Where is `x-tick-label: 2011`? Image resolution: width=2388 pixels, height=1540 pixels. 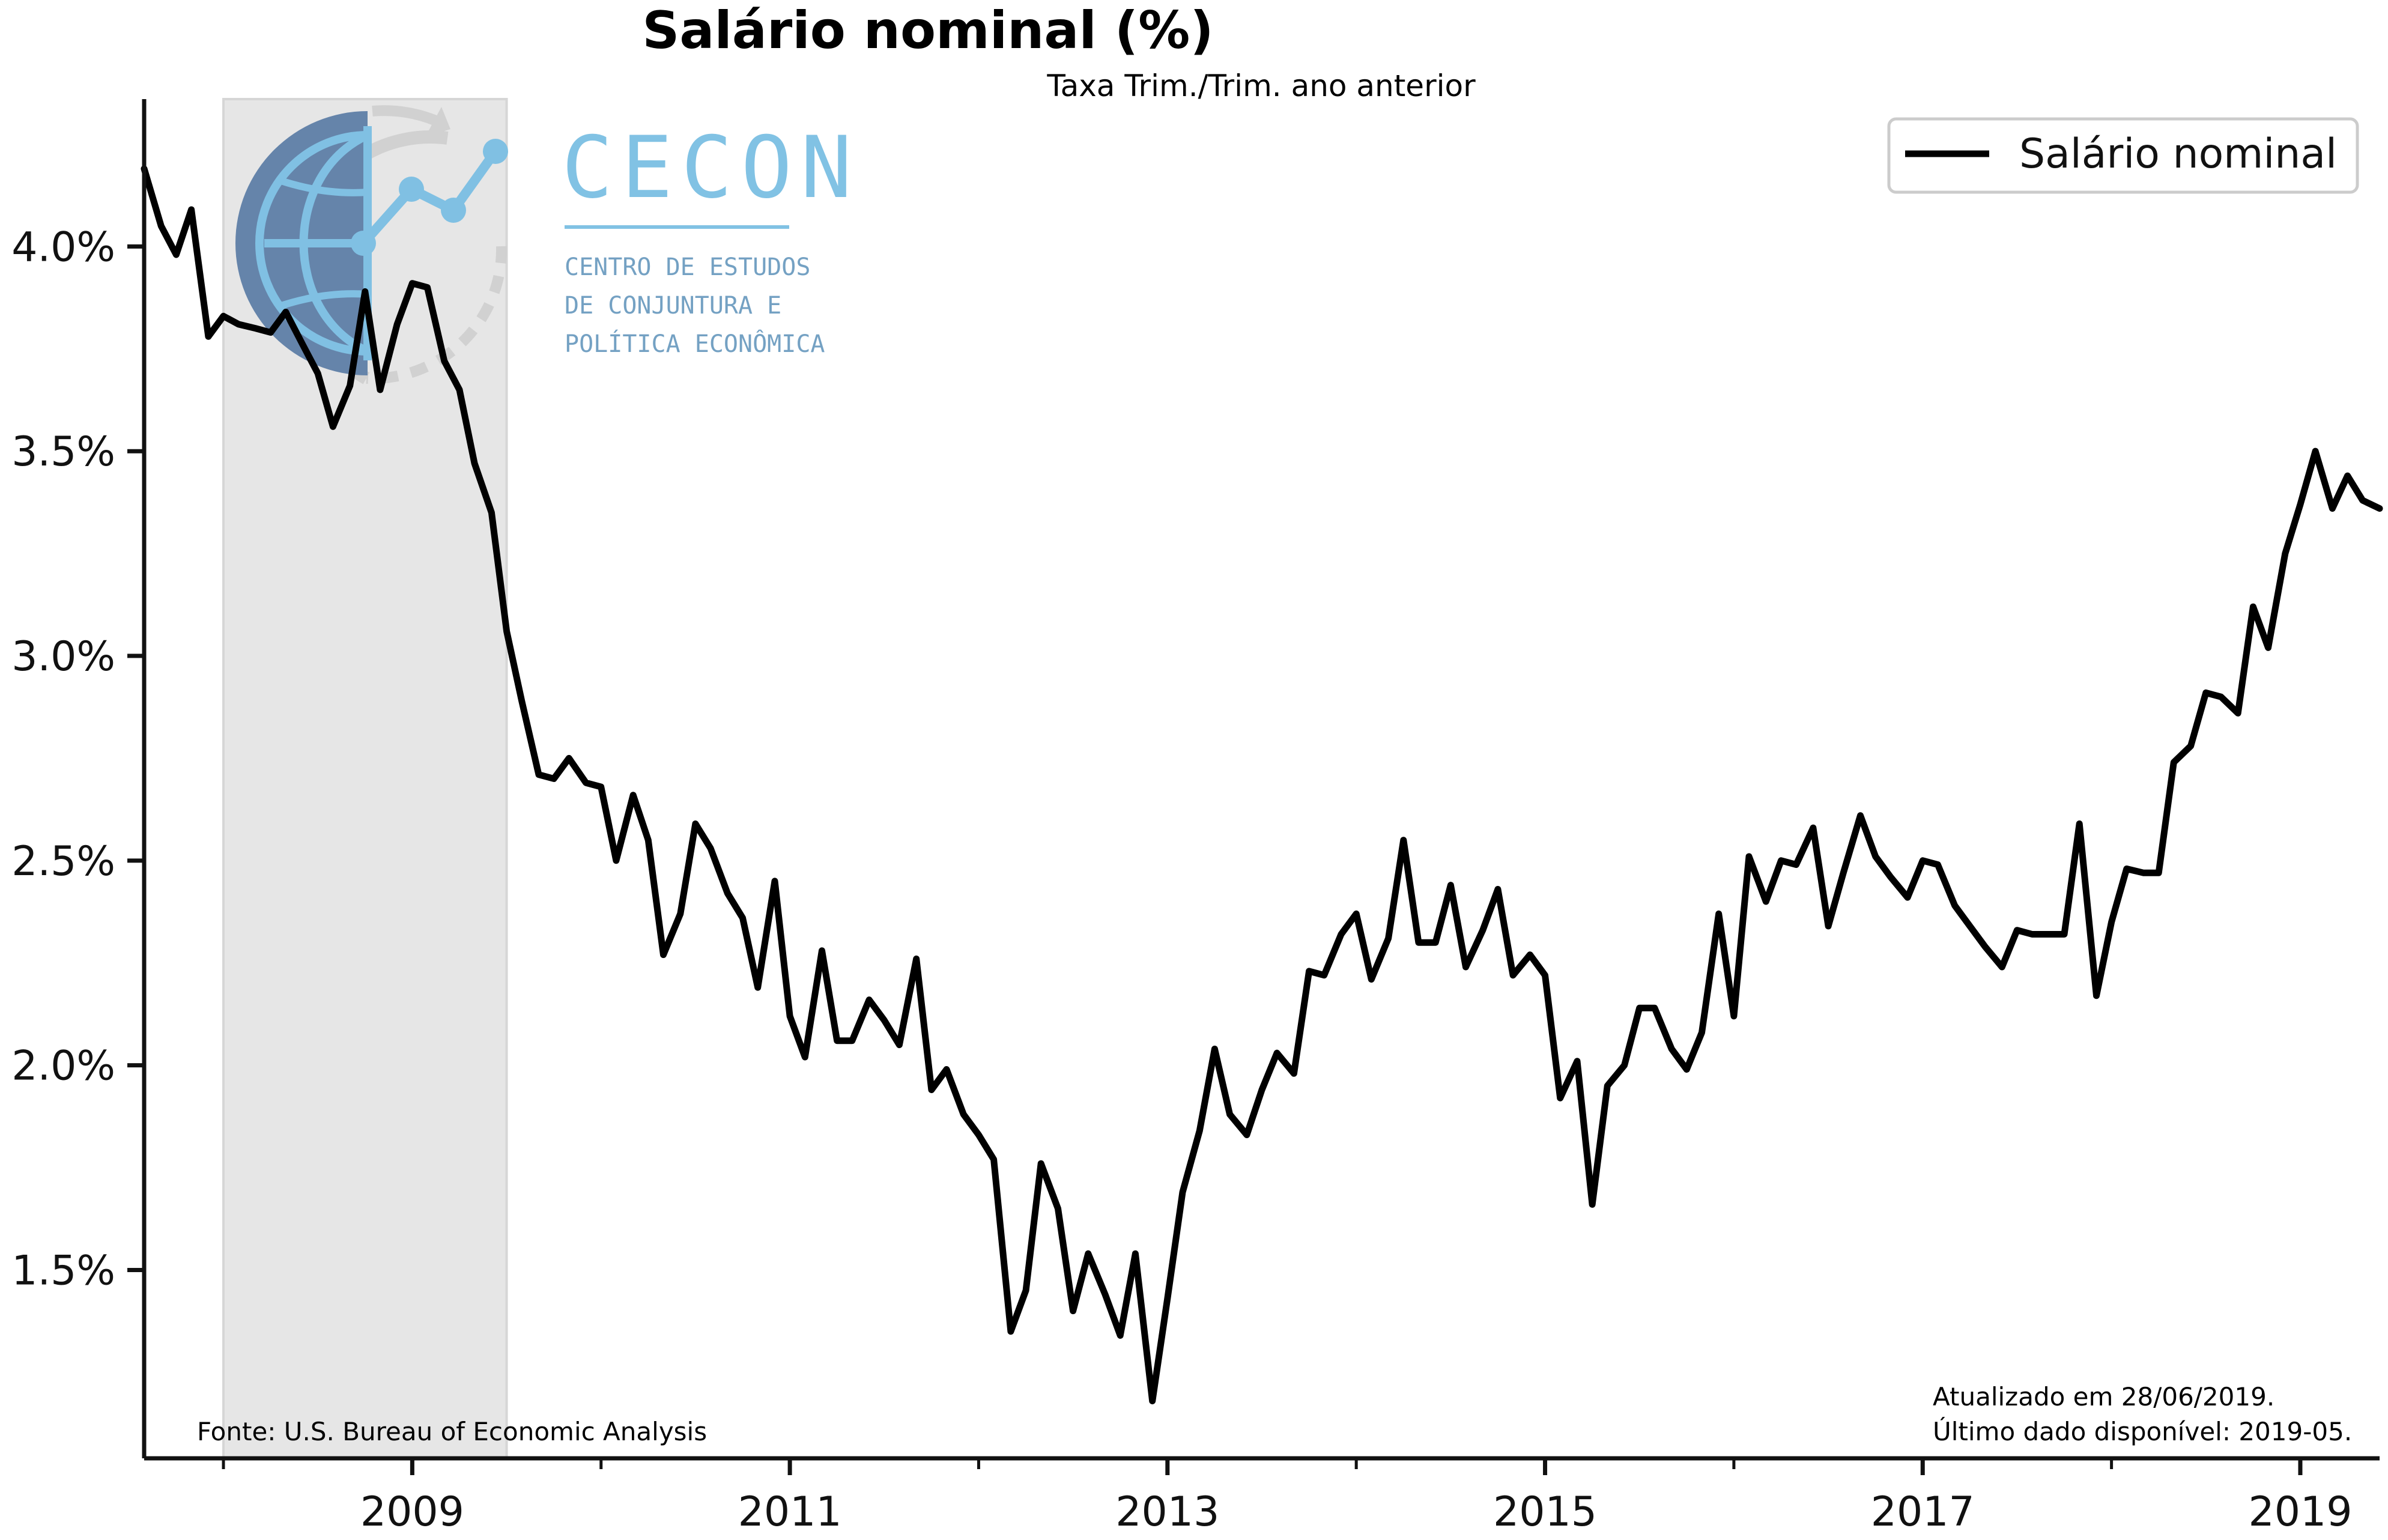 x-tick-label: 2011 is located at coordinates (790, 1512).